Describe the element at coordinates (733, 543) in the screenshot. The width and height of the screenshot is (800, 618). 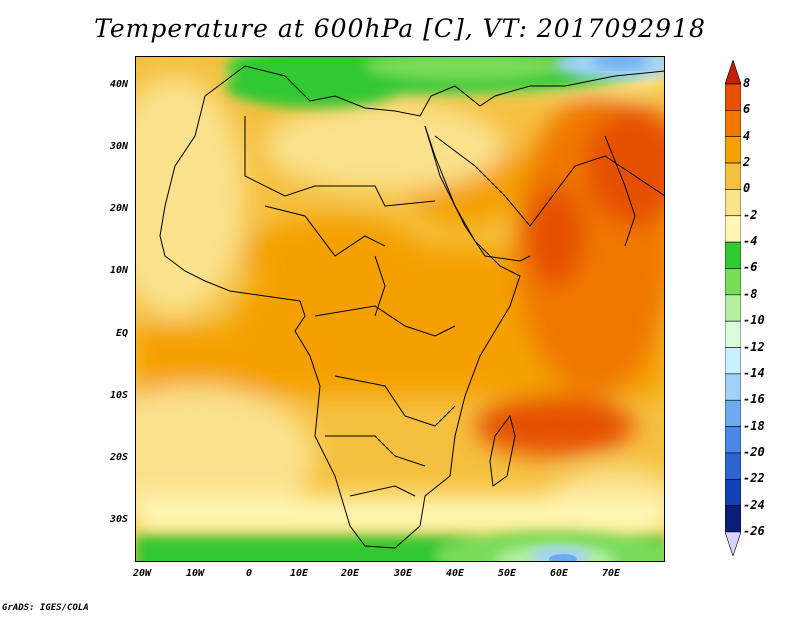
I see `colorbar-bottom-triangle` at that location.